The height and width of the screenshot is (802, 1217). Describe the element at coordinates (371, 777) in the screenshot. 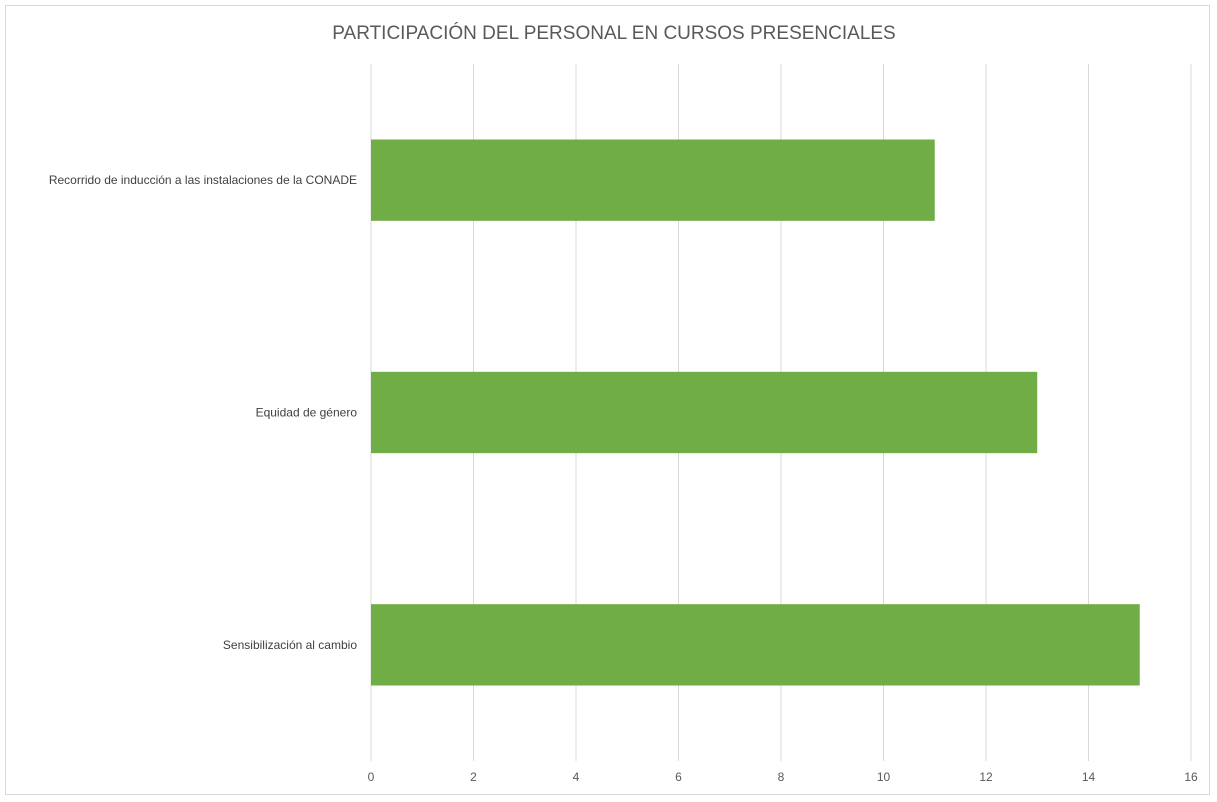

I see `x-tick-label: 0` at that location.